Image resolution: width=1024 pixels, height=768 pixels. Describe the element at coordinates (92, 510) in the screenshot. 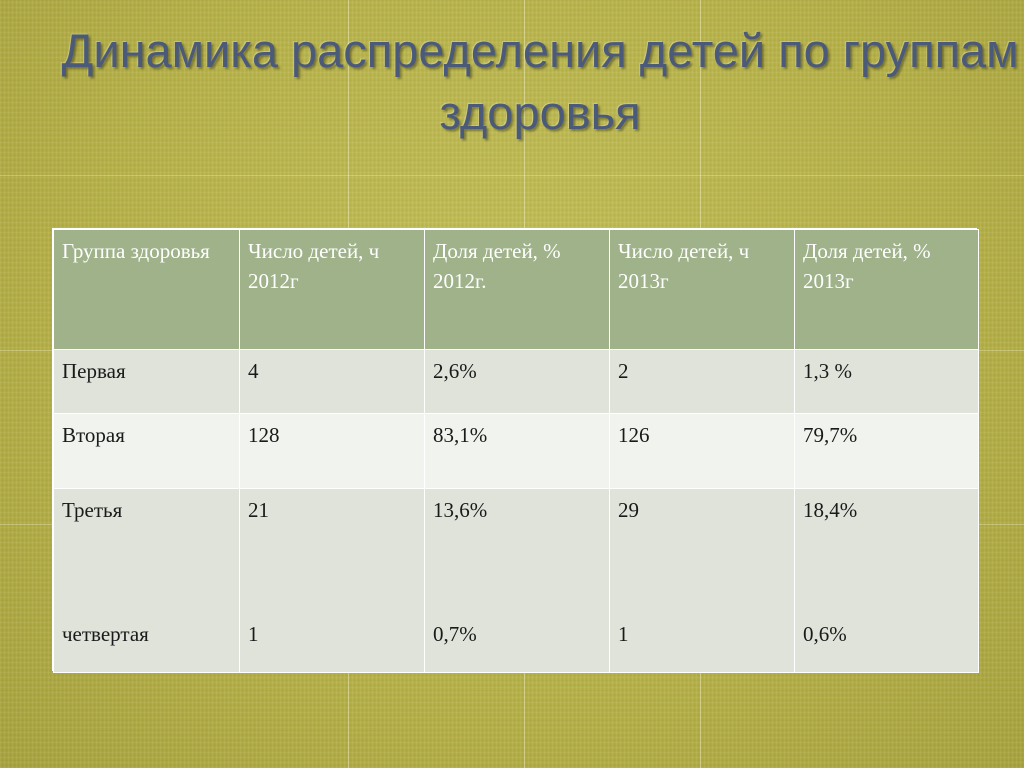

I see `cell-line: Третья` at that location.